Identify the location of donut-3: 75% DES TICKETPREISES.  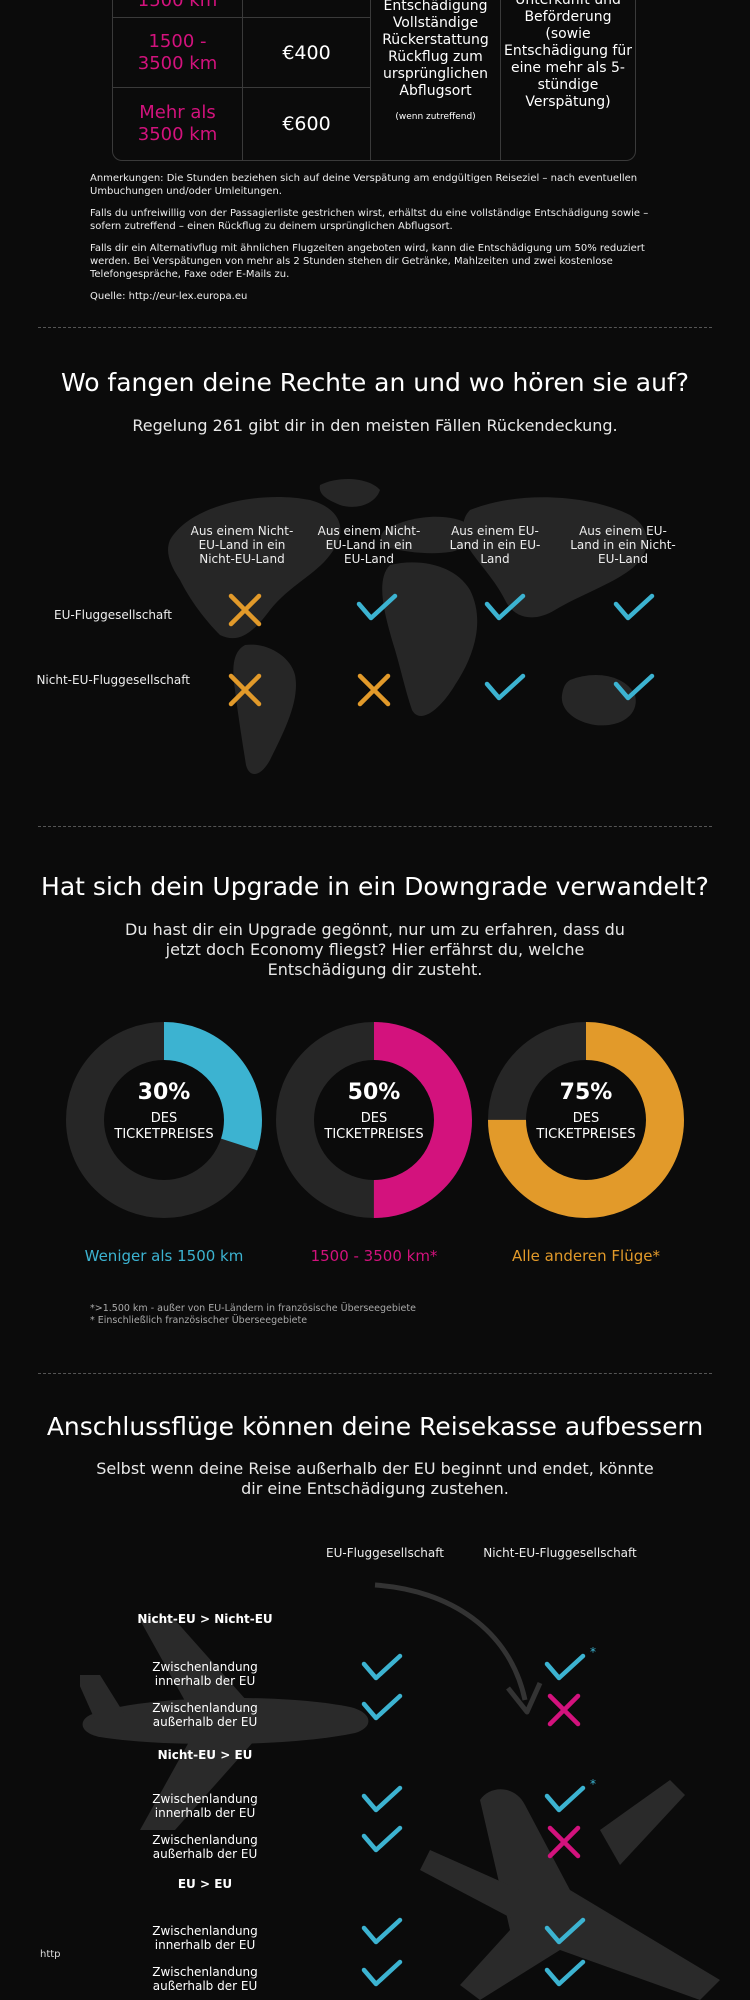
(586, 1120).